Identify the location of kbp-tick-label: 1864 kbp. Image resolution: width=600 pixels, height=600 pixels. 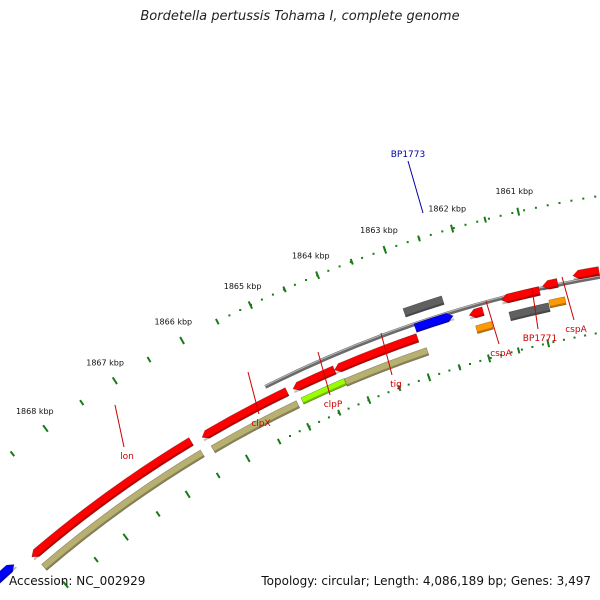
(311, 256).